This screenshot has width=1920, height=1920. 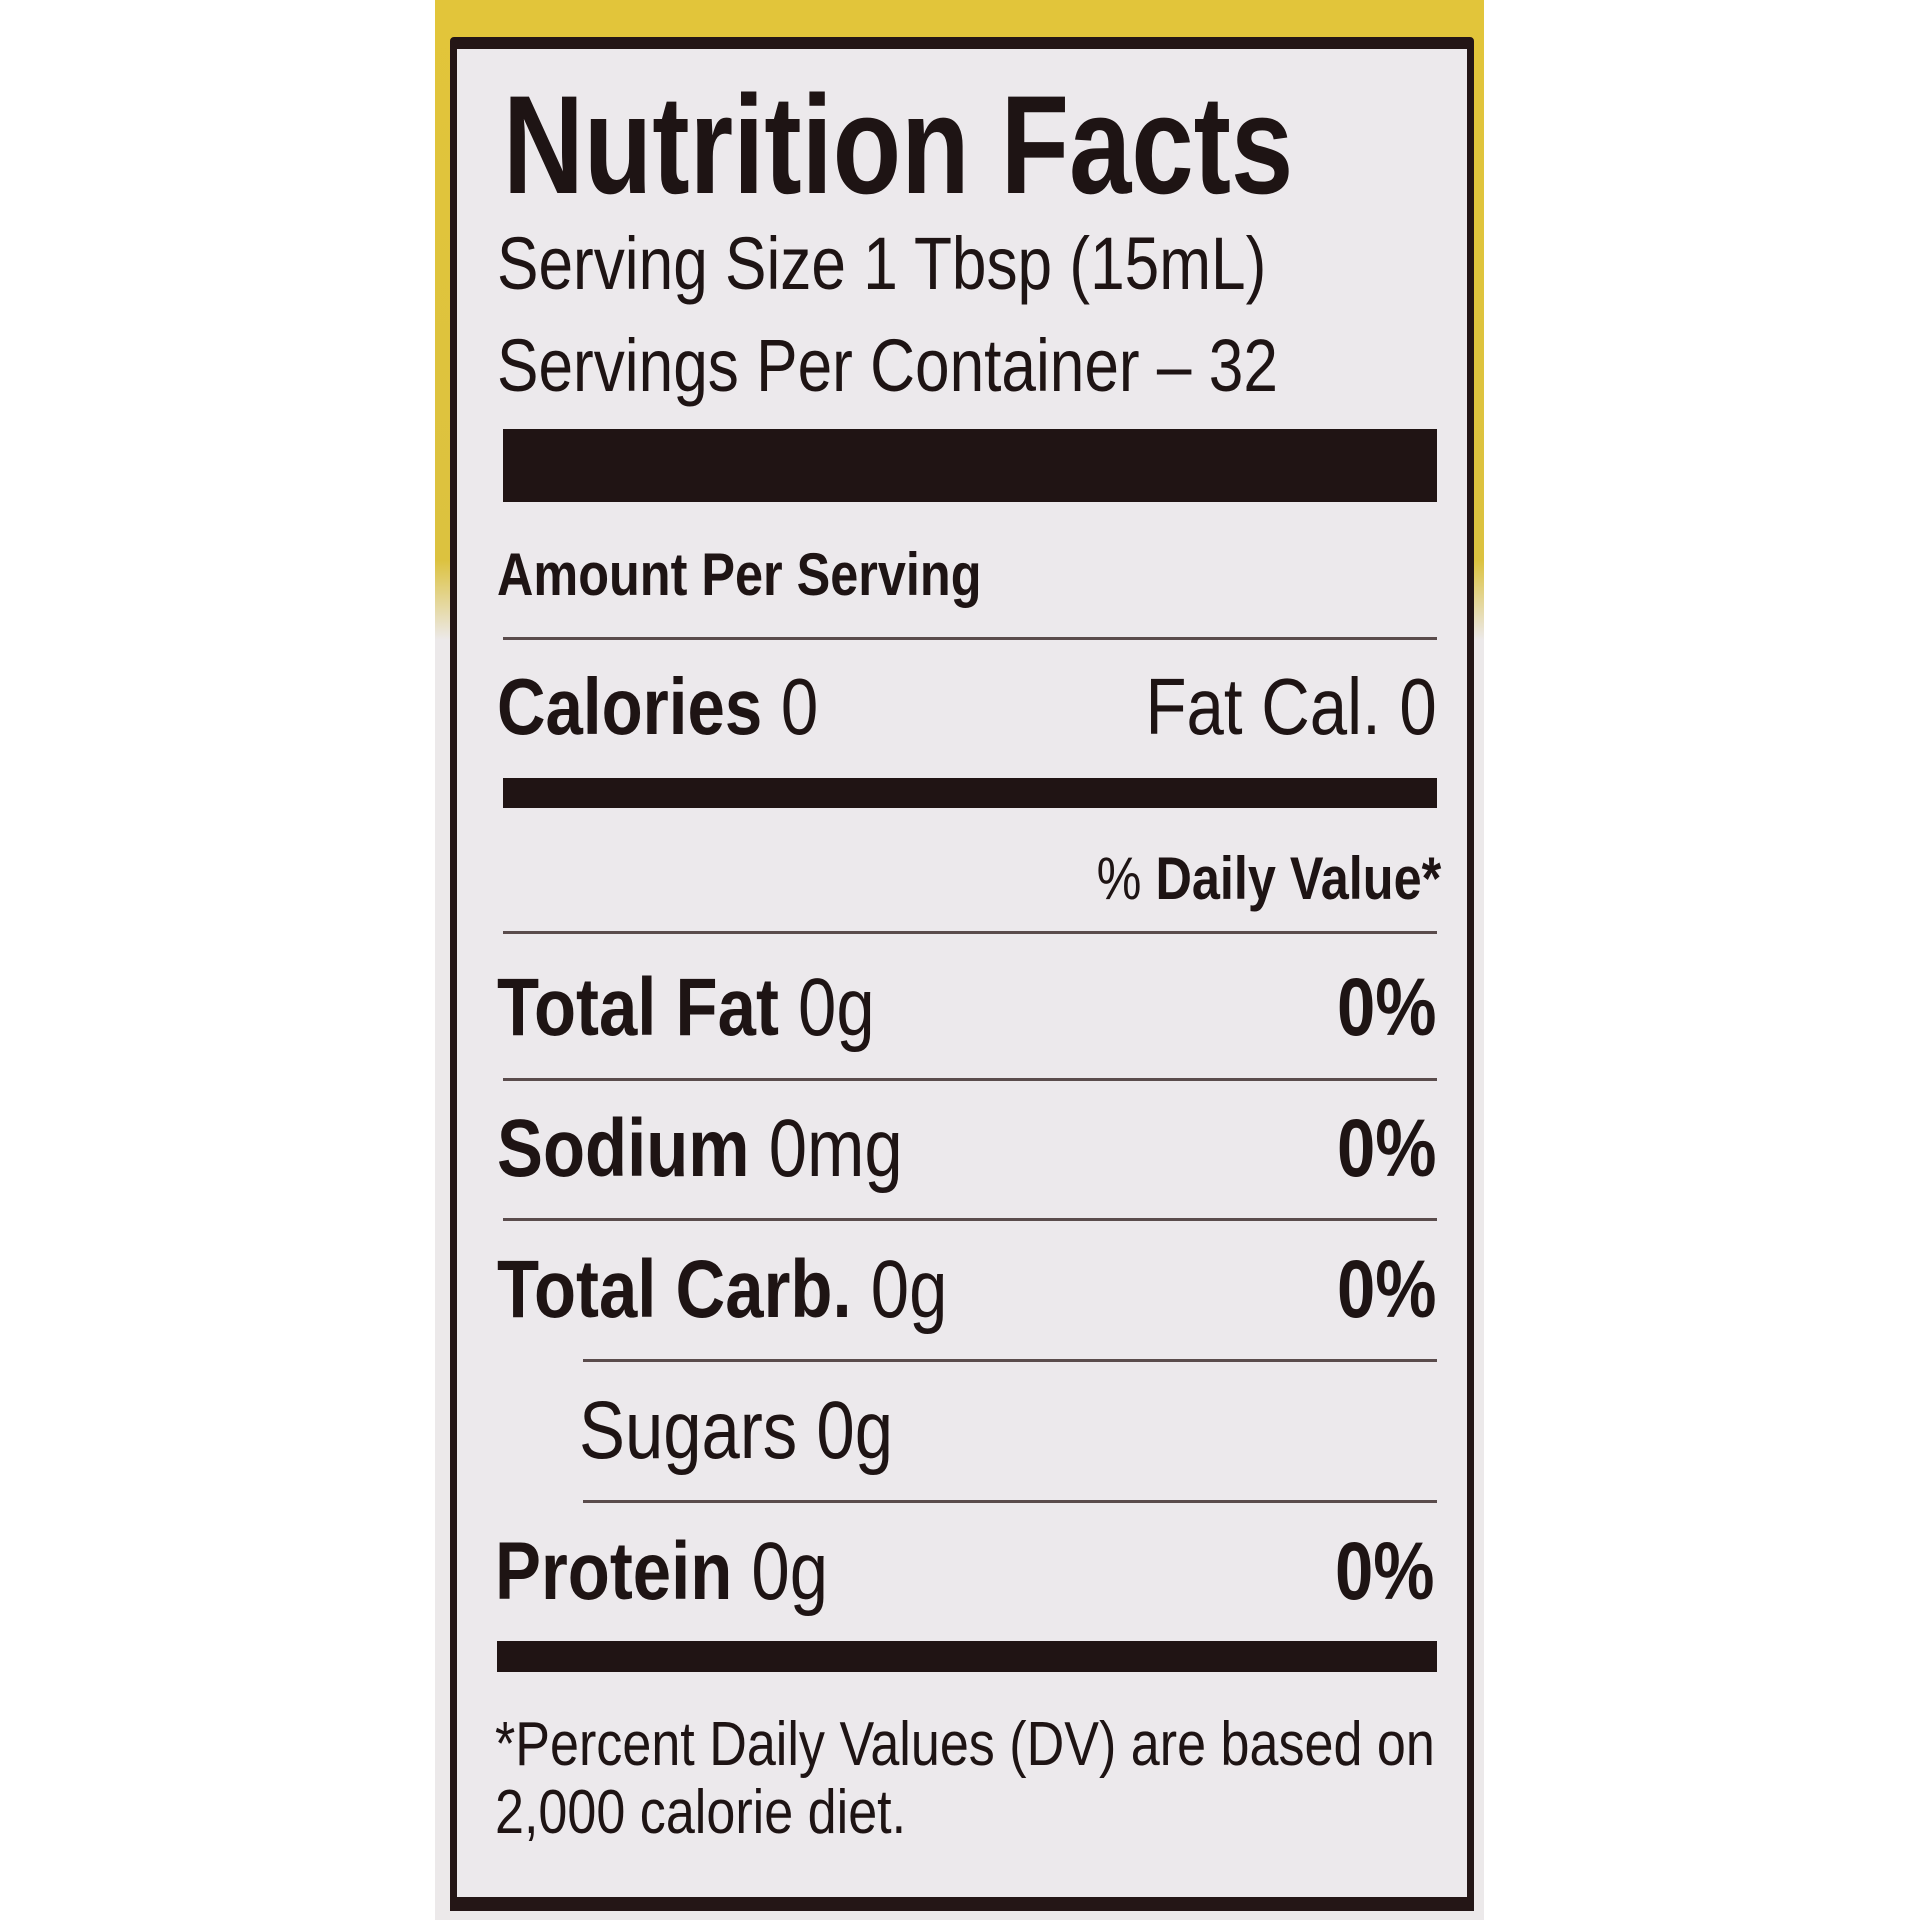 What do you see at coordinates (887, 365) in the screenshot?
I see `servings-per-container: Servings Per Container – 32` at bounding box center [887, 365].